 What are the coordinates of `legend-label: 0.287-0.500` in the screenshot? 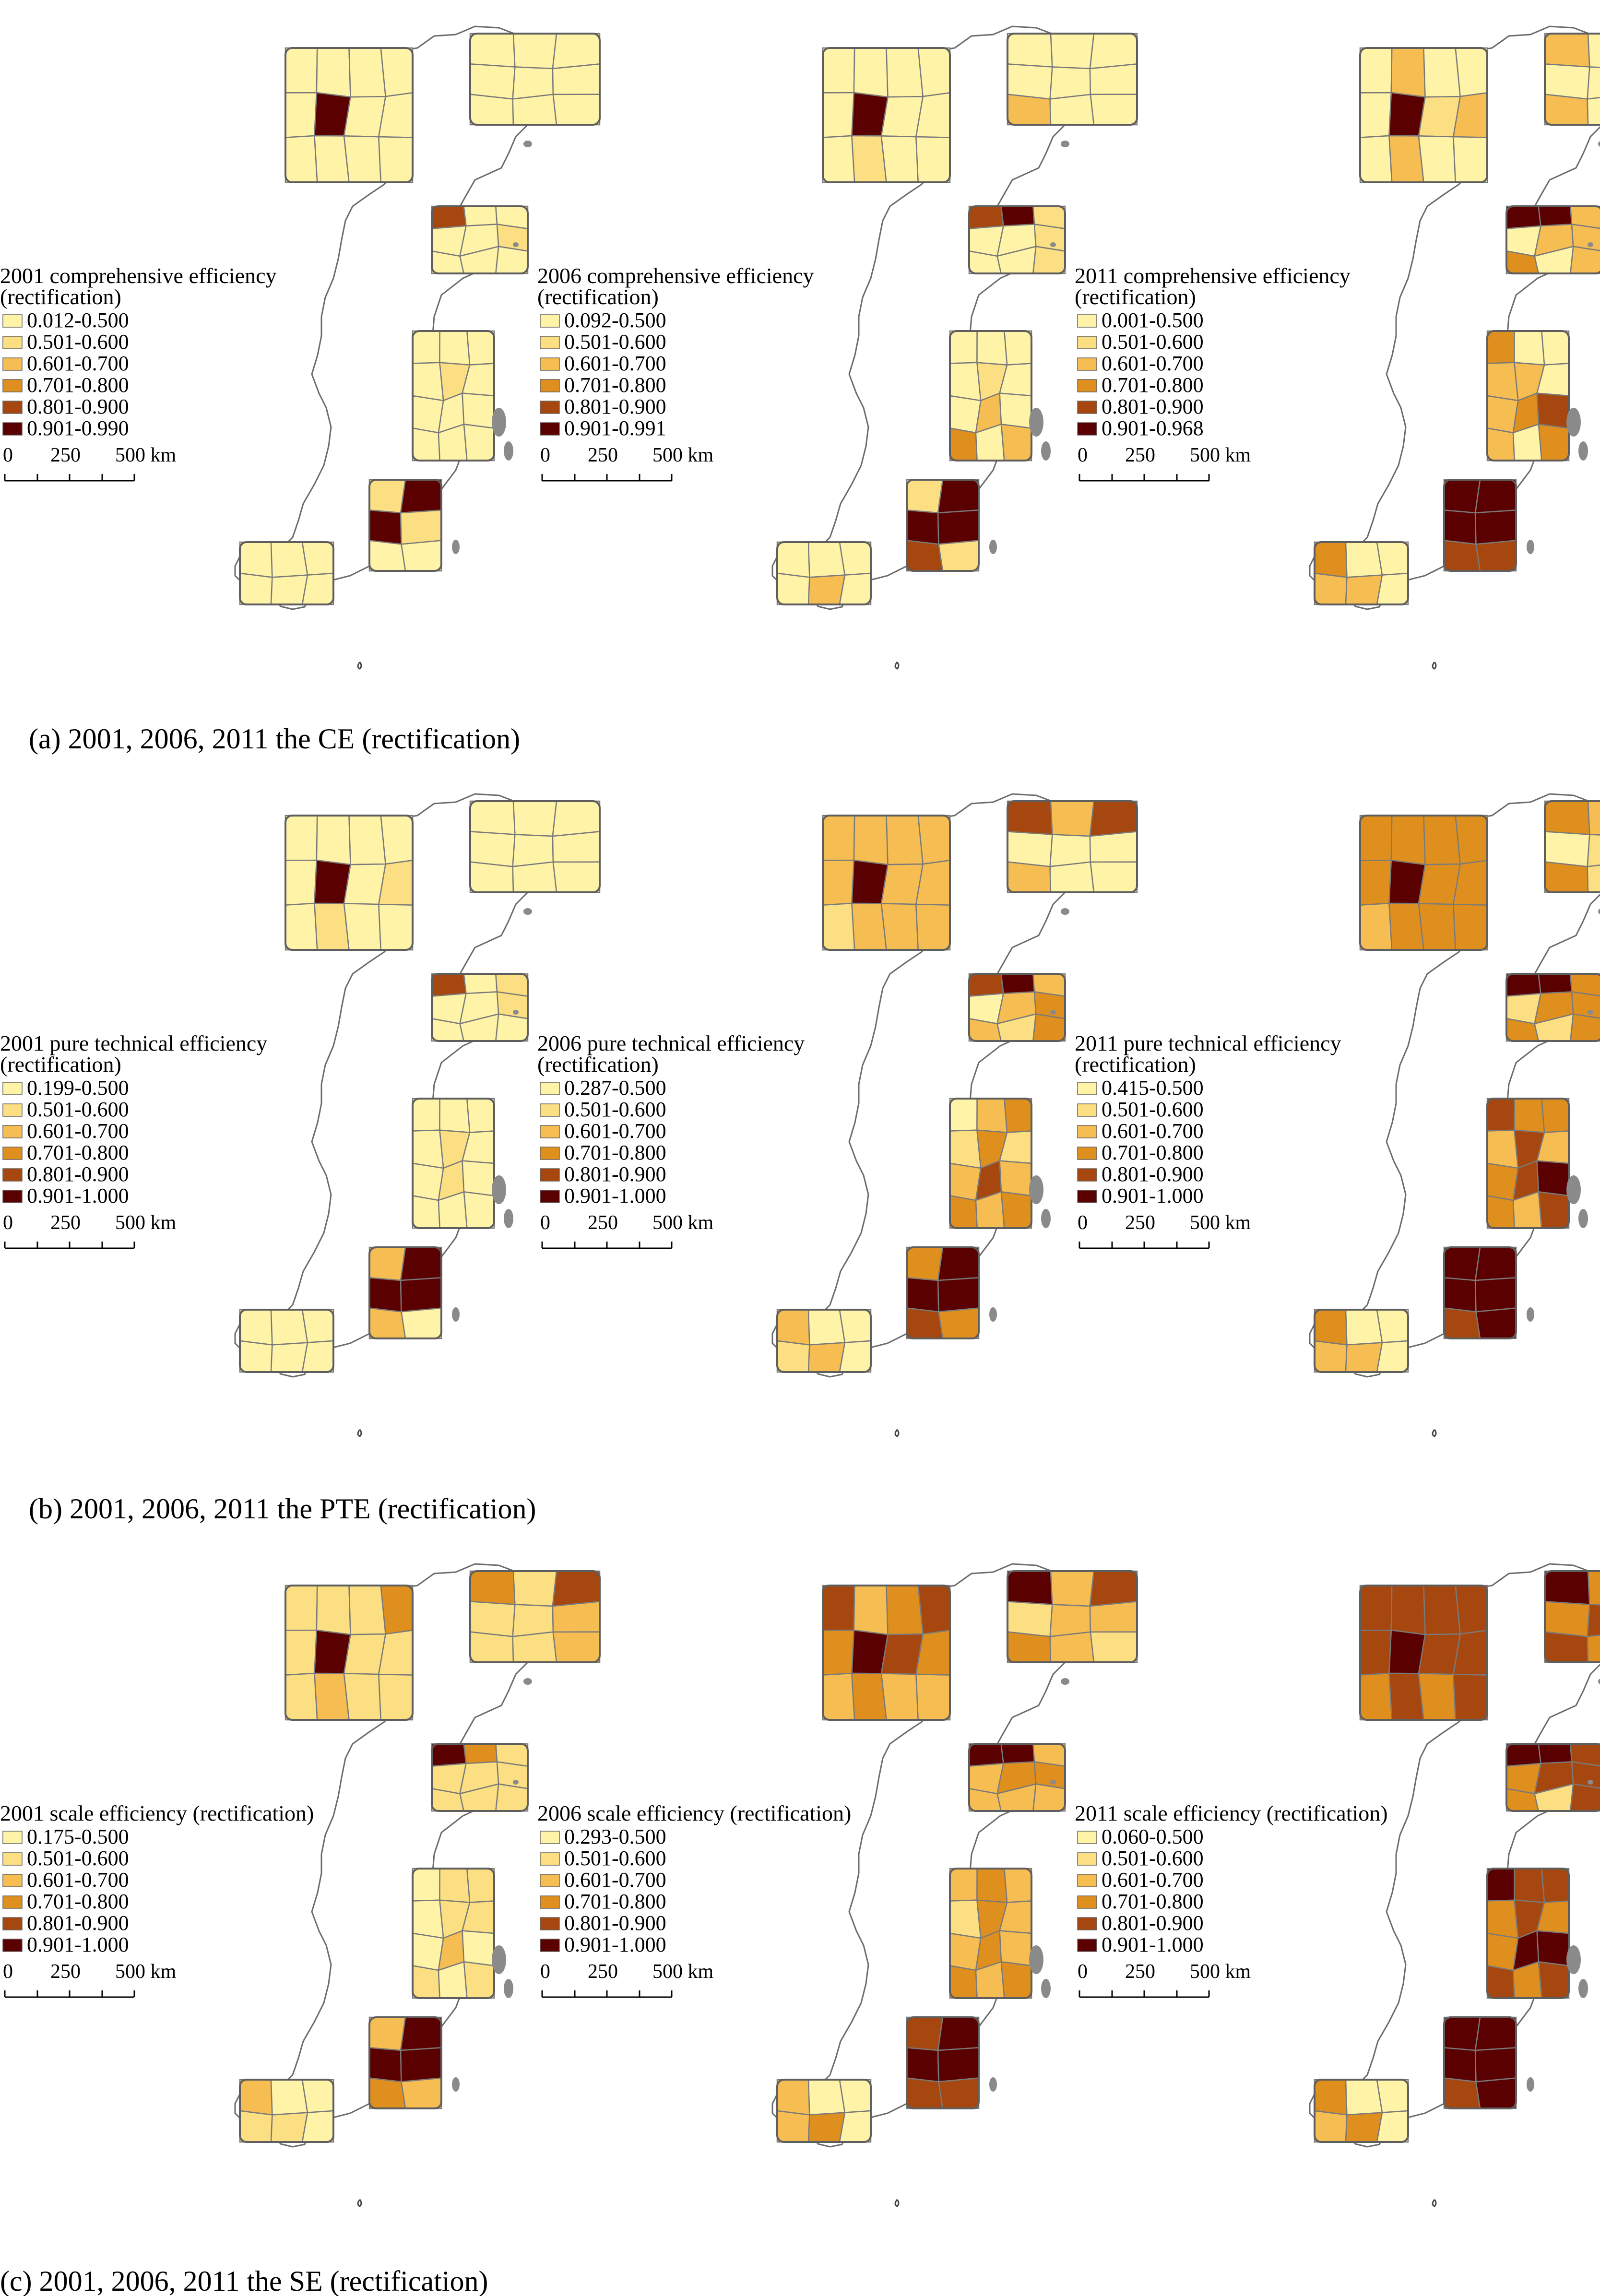 It's located at (615, 1088).